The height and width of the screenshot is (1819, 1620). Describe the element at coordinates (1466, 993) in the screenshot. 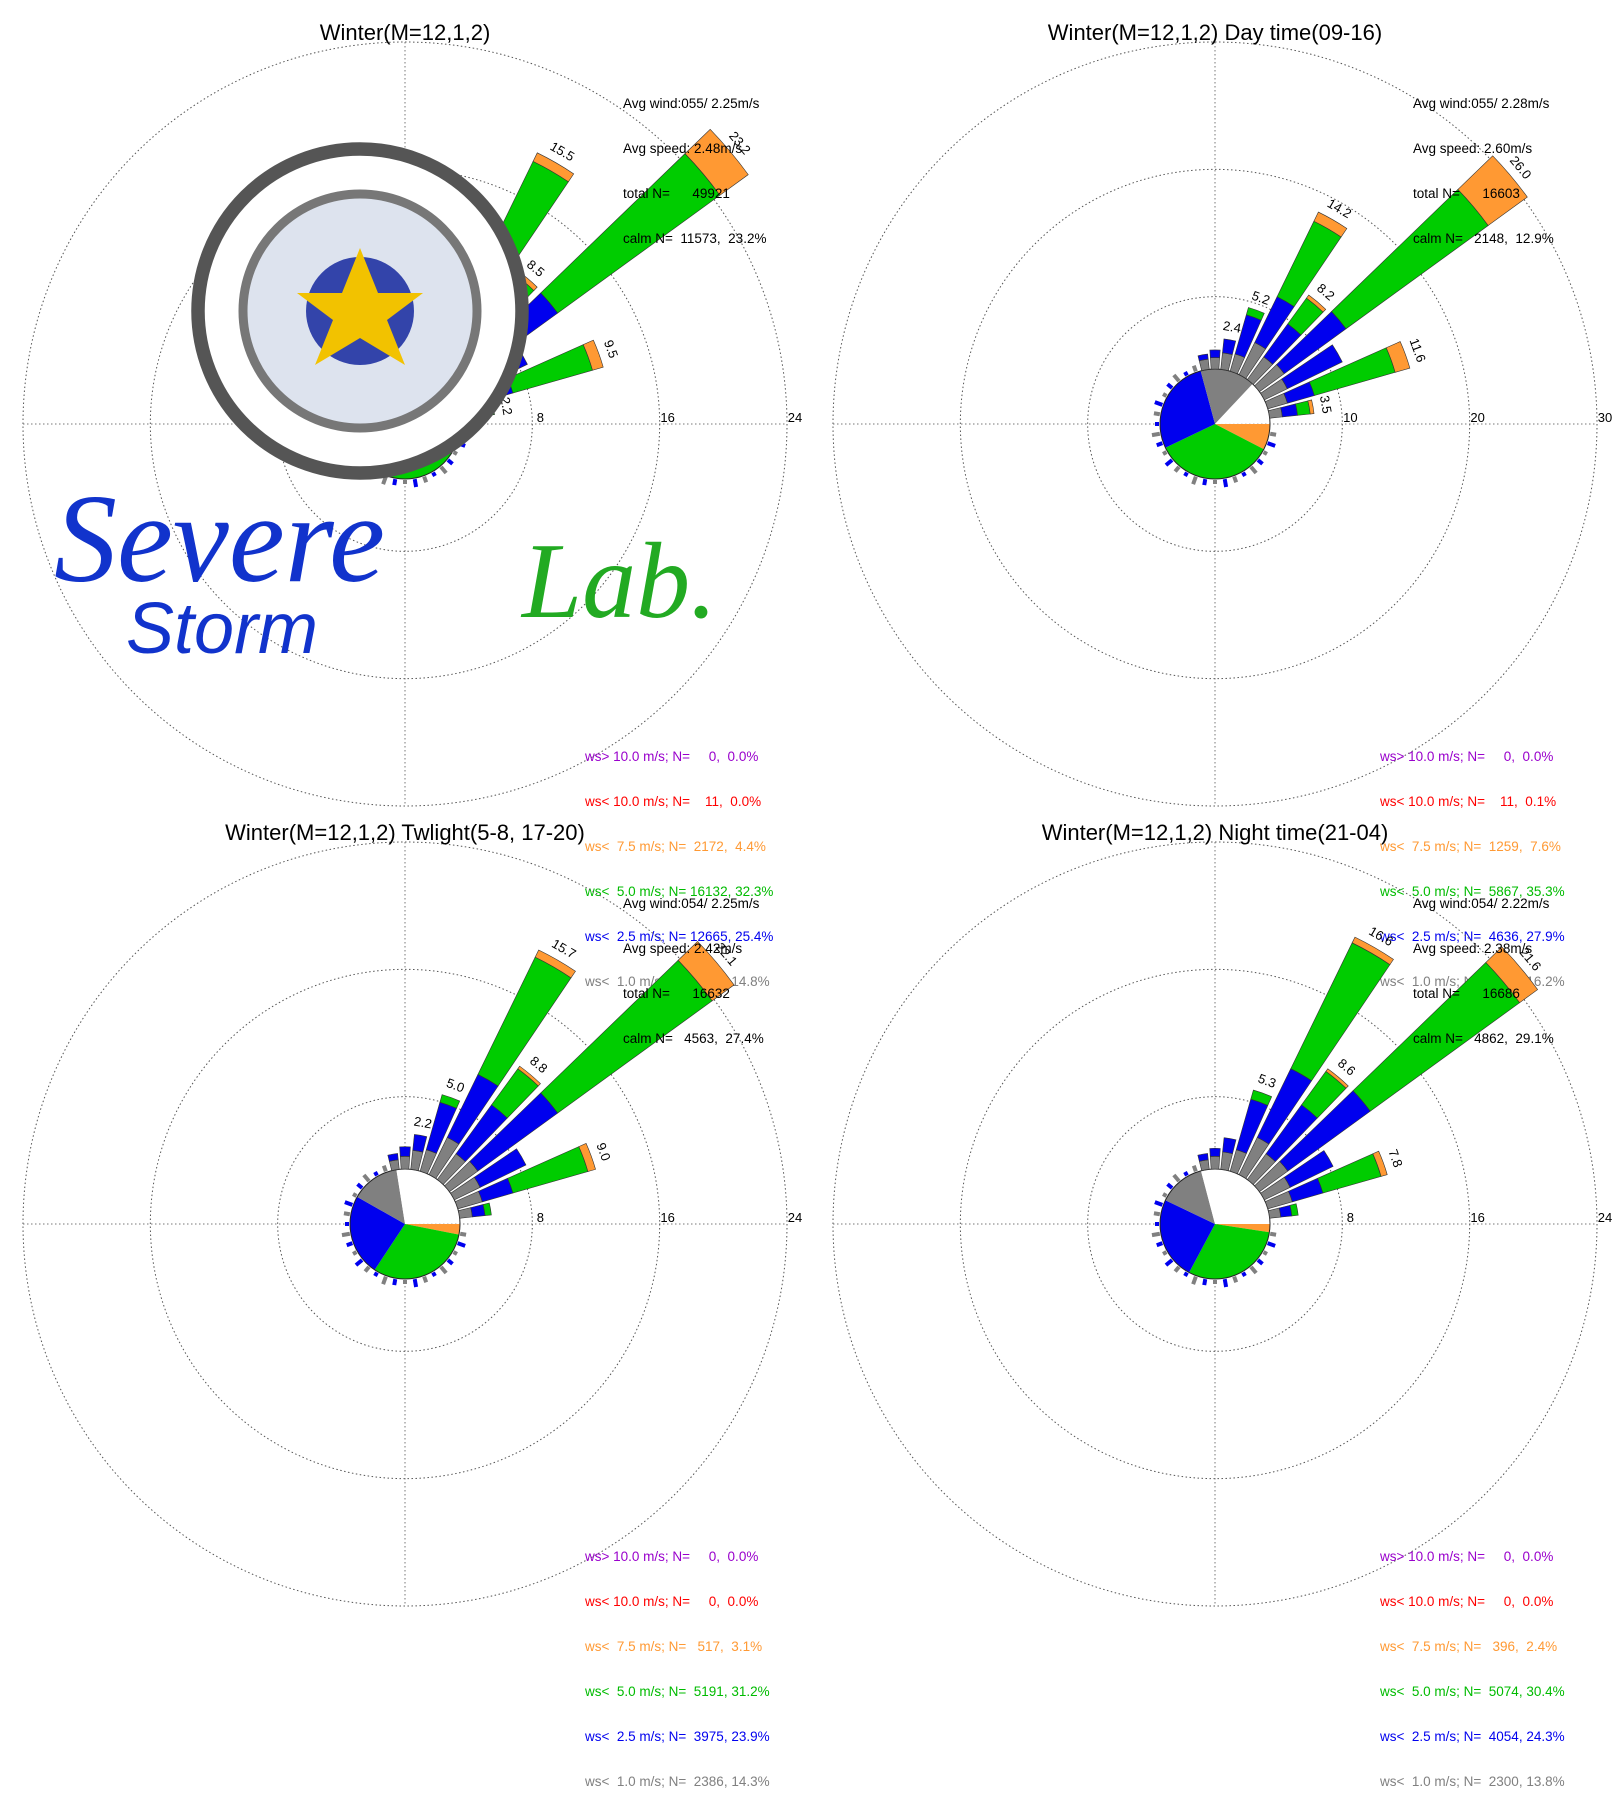

I see `total-n-text: total N= 16686` at that location.